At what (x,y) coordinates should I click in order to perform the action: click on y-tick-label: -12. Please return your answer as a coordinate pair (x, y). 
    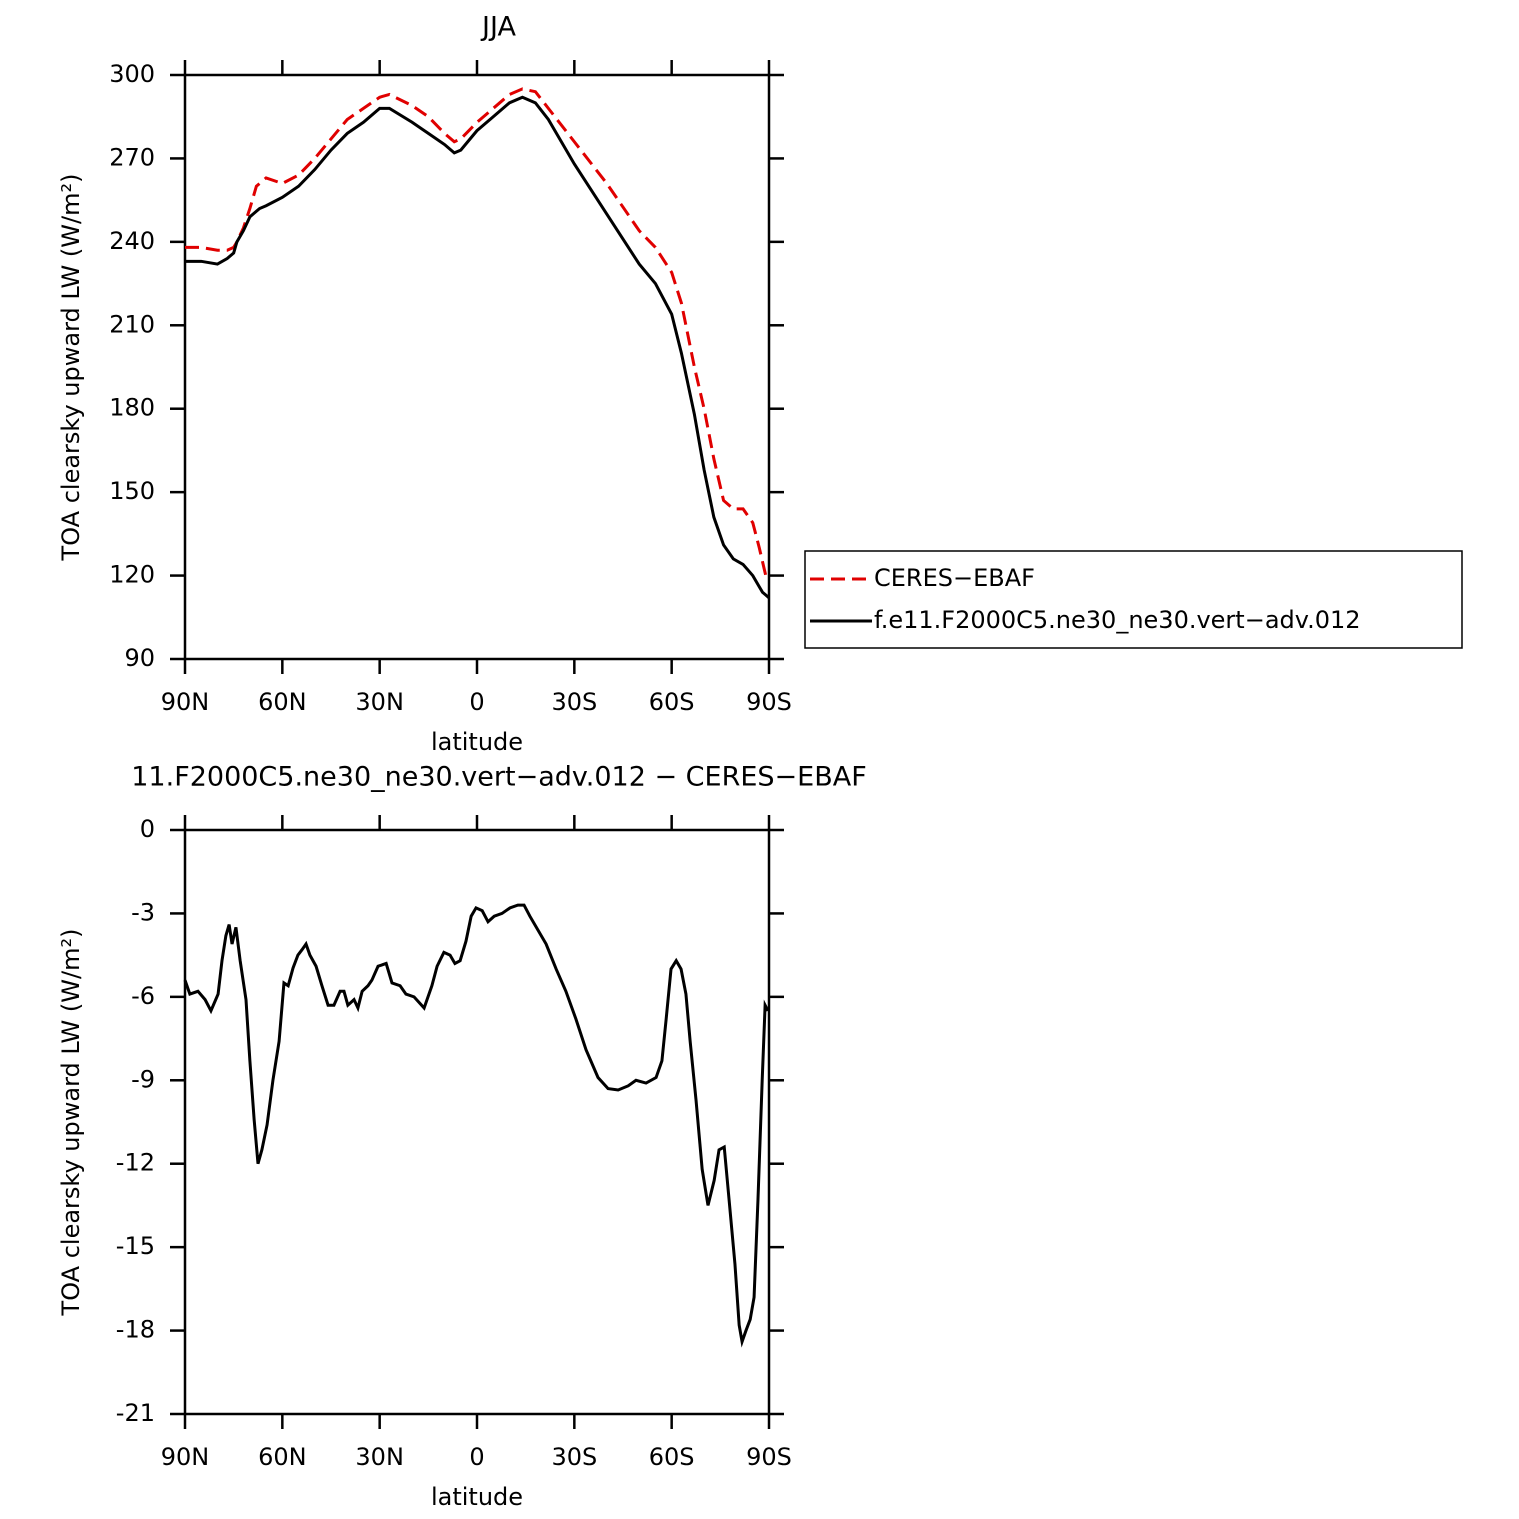
    Looking at the image, I should click on (135, 1163).